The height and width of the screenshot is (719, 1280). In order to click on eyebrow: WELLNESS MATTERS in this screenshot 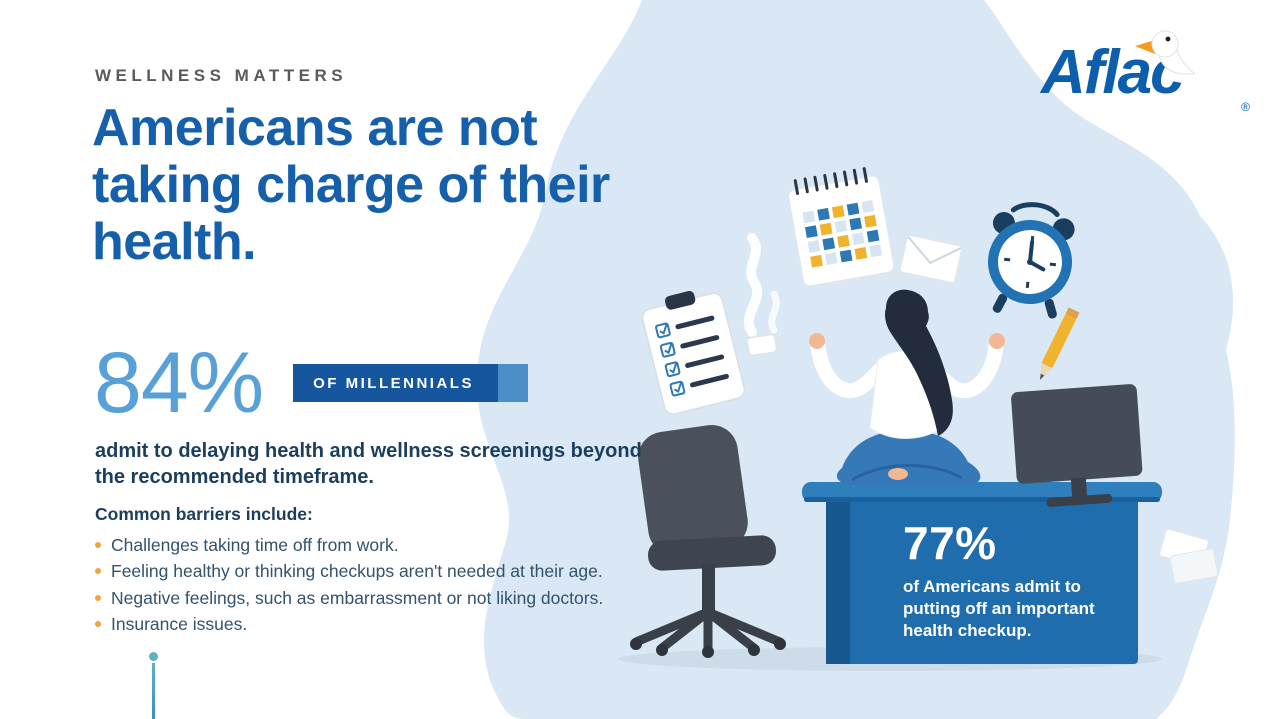, I will do `click(221, 75)`.